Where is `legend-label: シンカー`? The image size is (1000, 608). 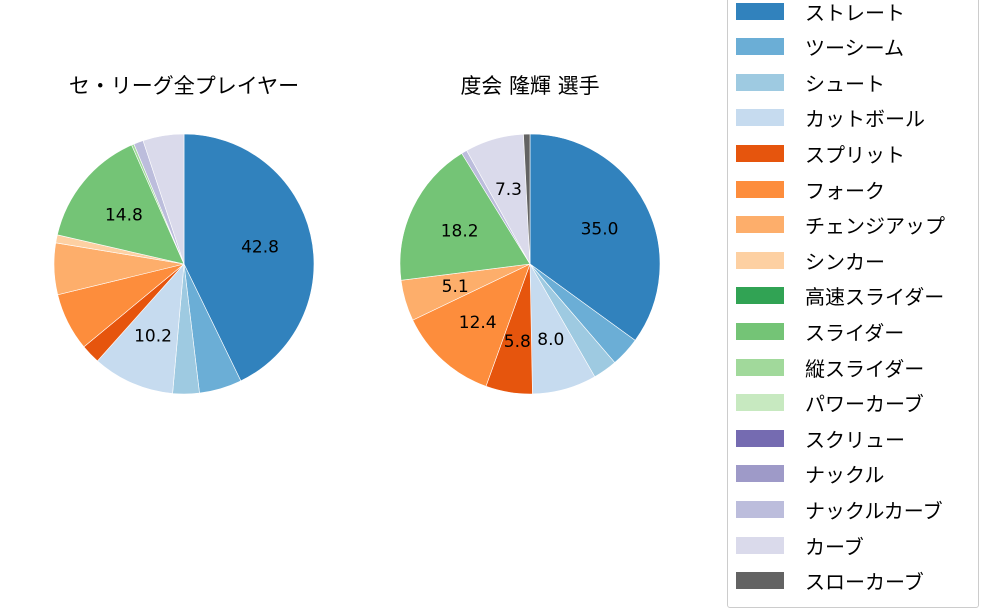
legend-label: シンカー is located at coordinates (845, 261).